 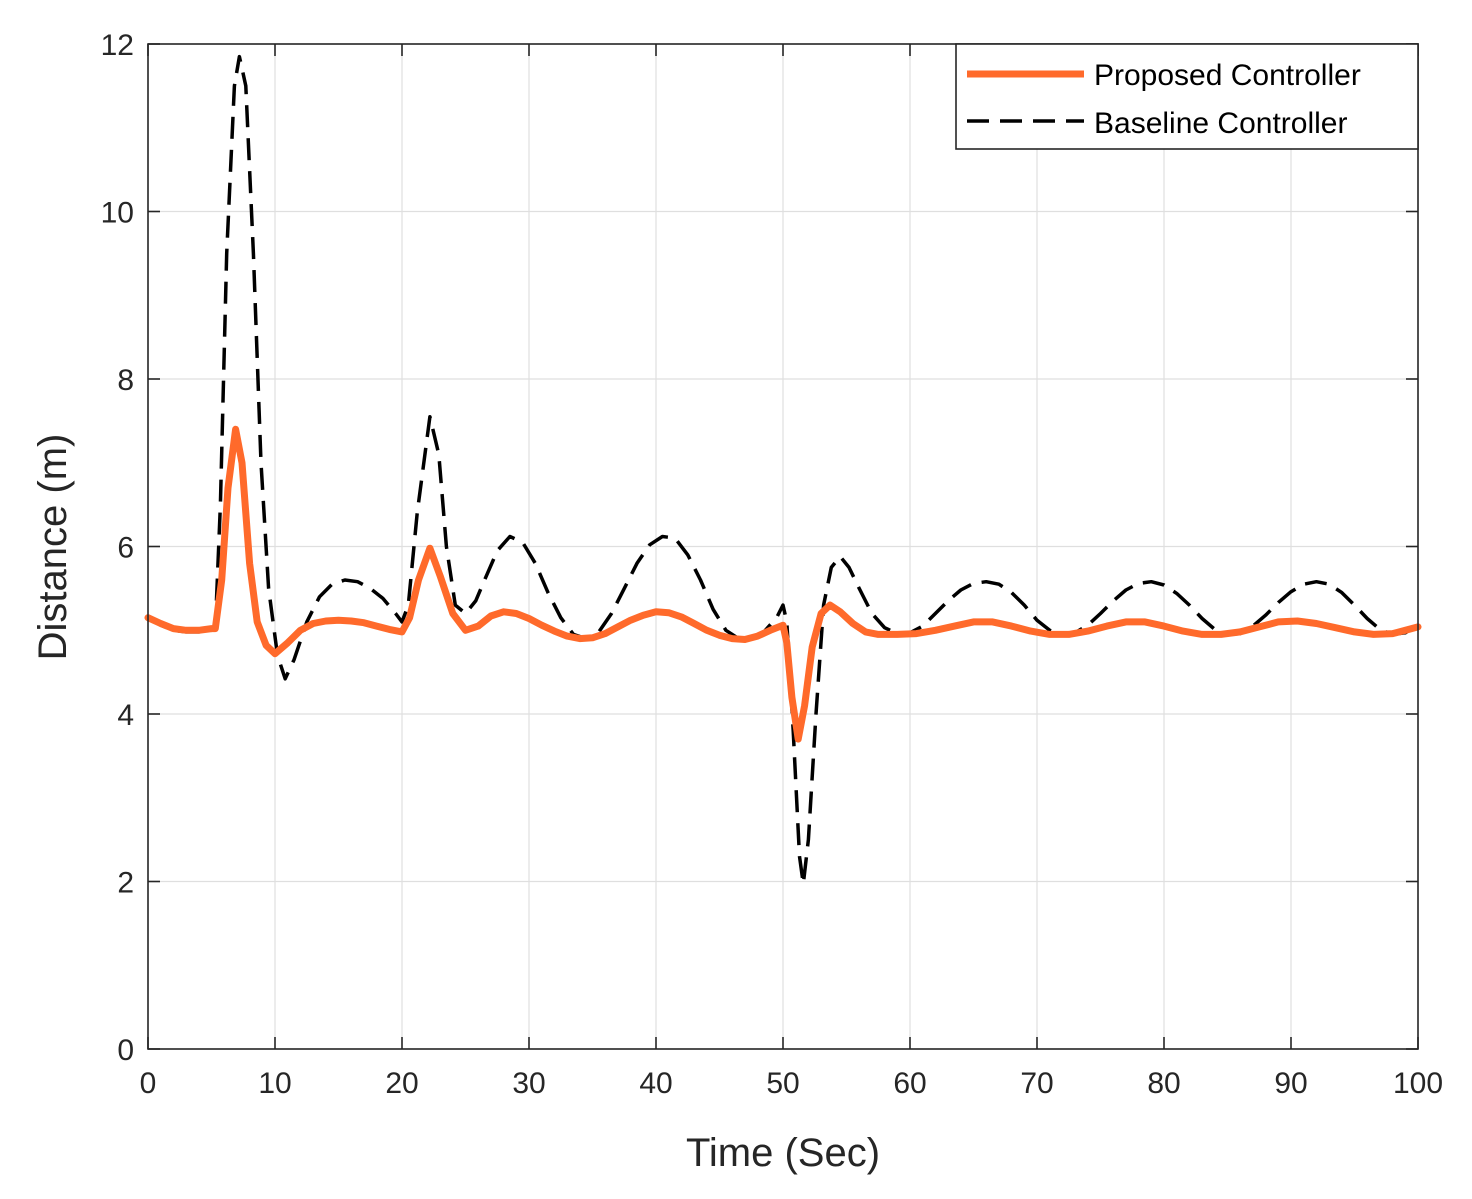 What do you see at coordinates (1418, 1083) in the screenshot?
I see `x-tick-label: 100` at bounding box center [1418, 1083].